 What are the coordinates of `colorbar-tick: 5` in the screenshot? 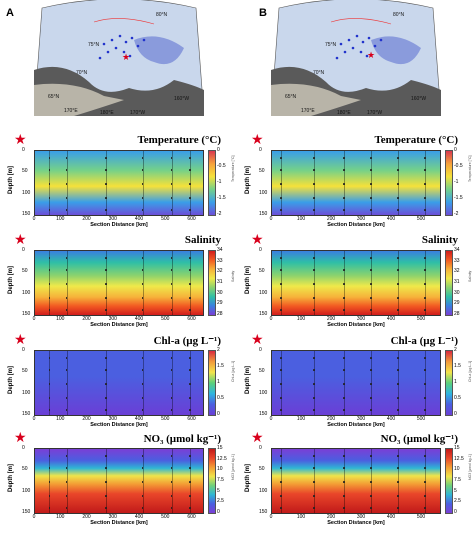 It's located at (455, 490).